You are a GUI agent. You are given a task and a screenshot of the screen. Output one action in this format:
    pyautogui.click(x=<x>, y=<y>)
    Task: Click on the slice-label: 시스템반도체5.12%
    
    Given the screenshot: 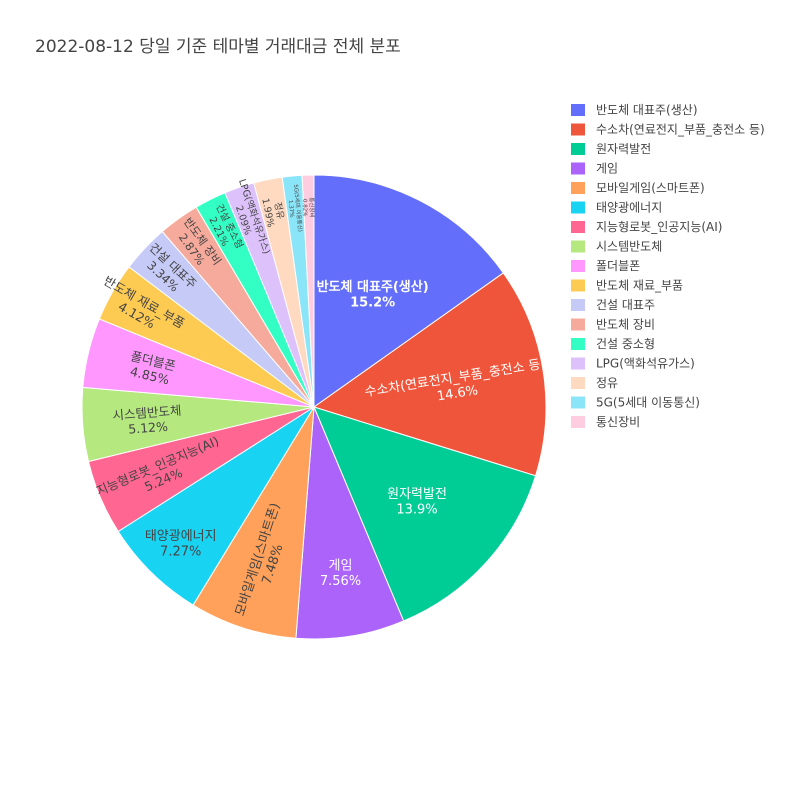 What is the action you would take?
    pyautogui.click(x=147, y=420)
    